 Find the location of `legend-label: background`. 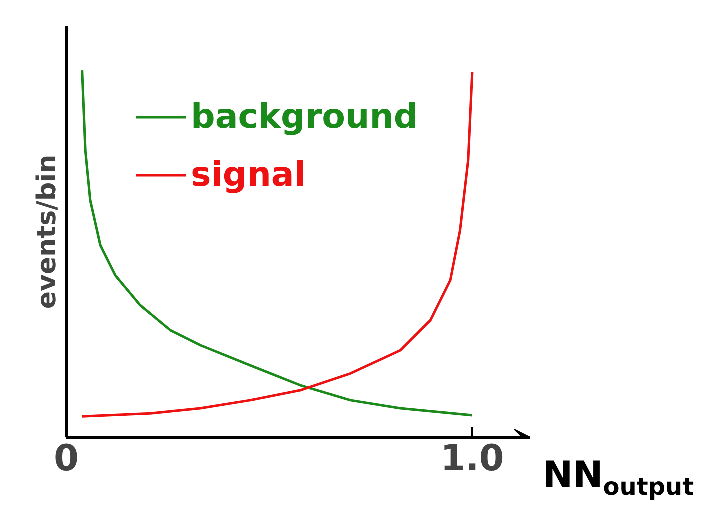

legend-label: background is located at coordinates (304, 117).